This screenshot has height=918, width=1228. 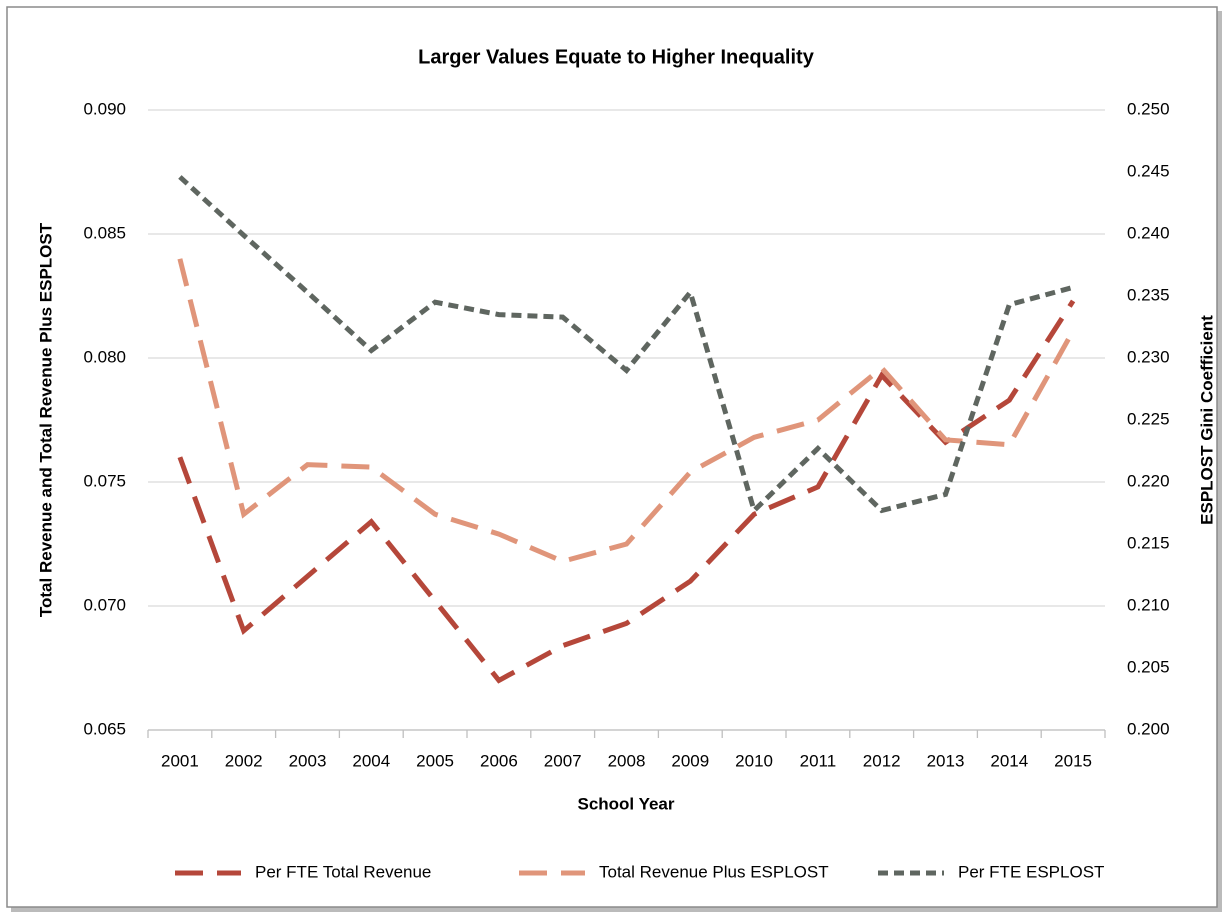 What do you see at coordinates (1148, 108) in the screenshot?
I see `y2-tick-label: 0.250` at bounding box center [1148, 108].